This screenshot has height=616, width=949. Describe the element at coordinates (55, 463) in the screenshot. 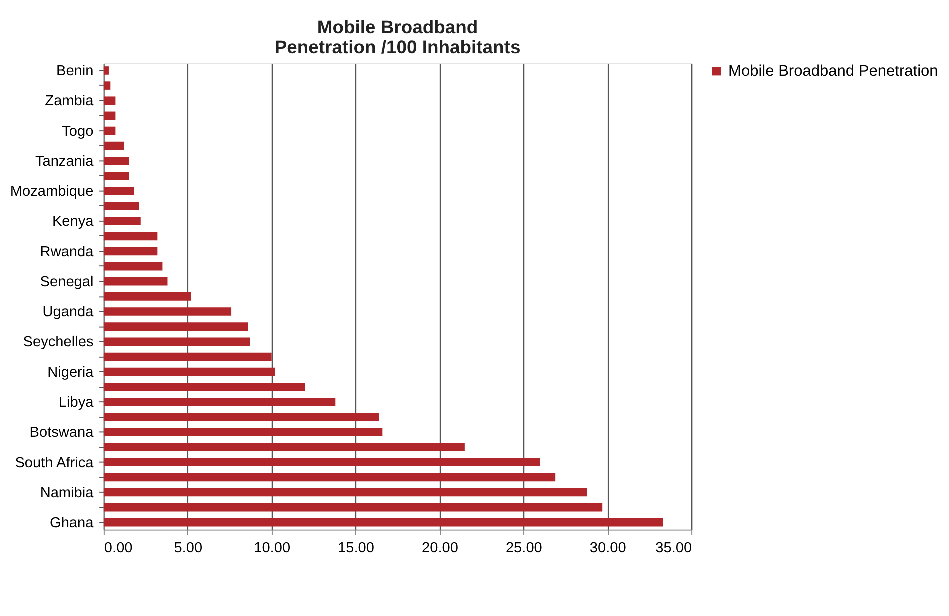

I see `y-tick-label: South Africa` at that location.